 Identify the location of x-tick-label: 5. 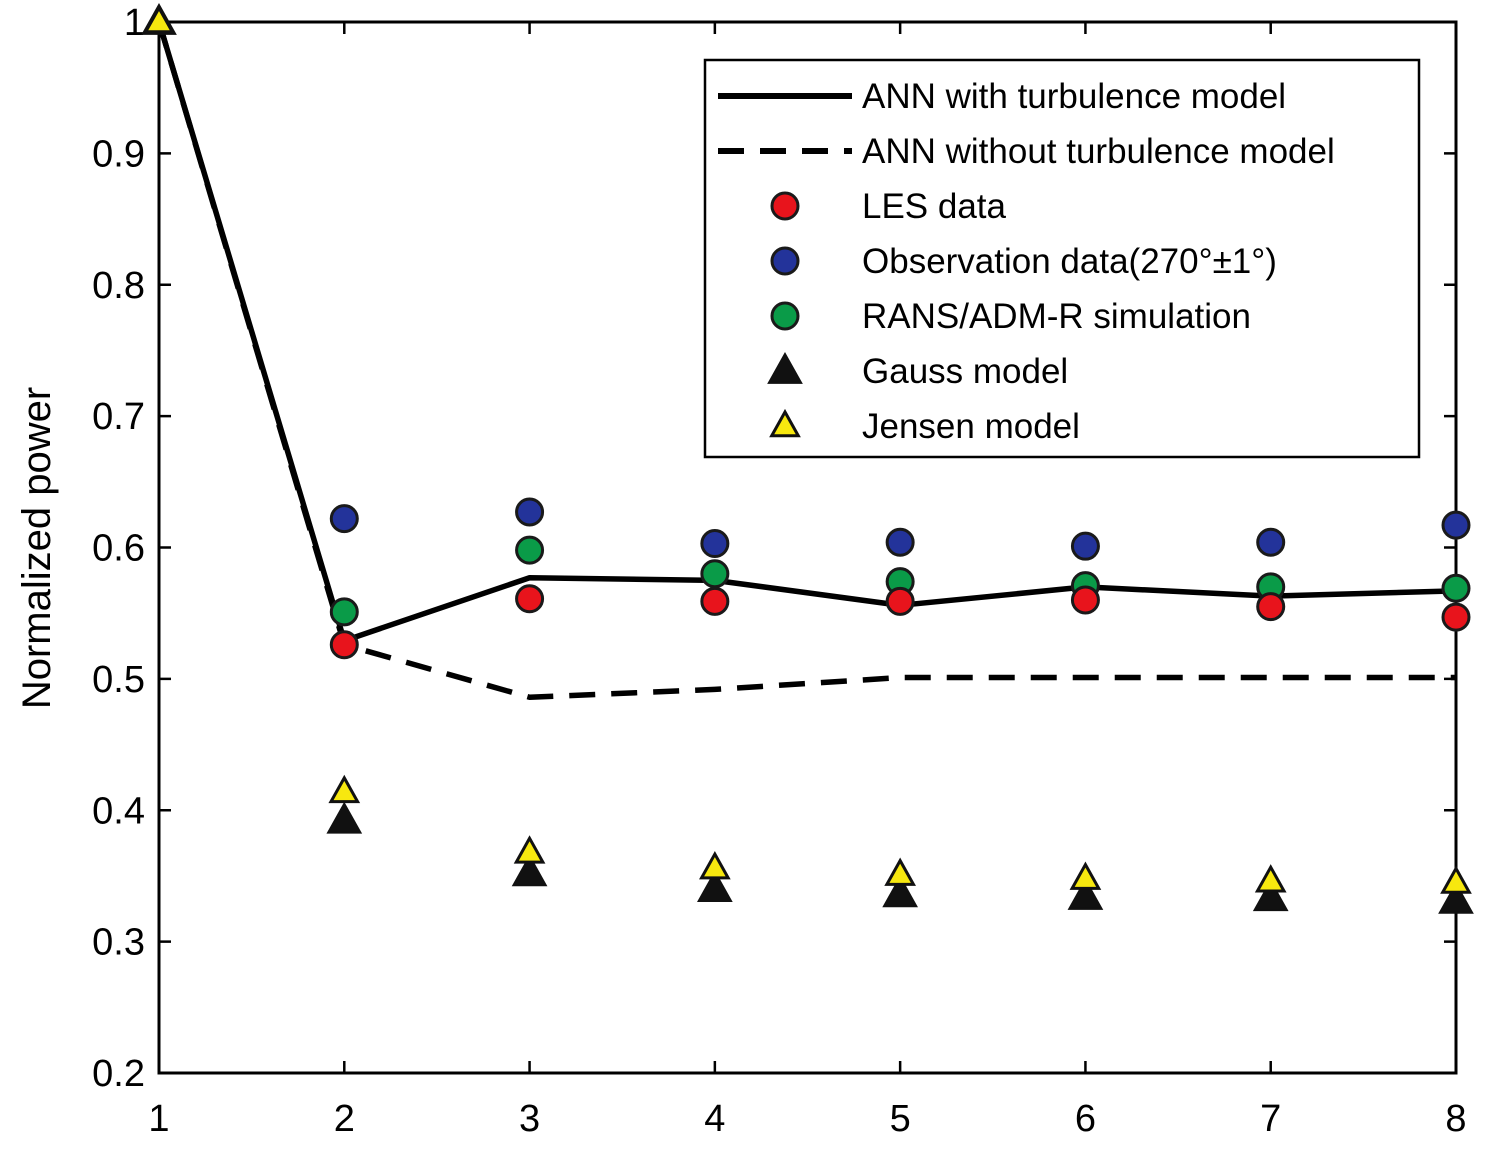
(900, 1119).